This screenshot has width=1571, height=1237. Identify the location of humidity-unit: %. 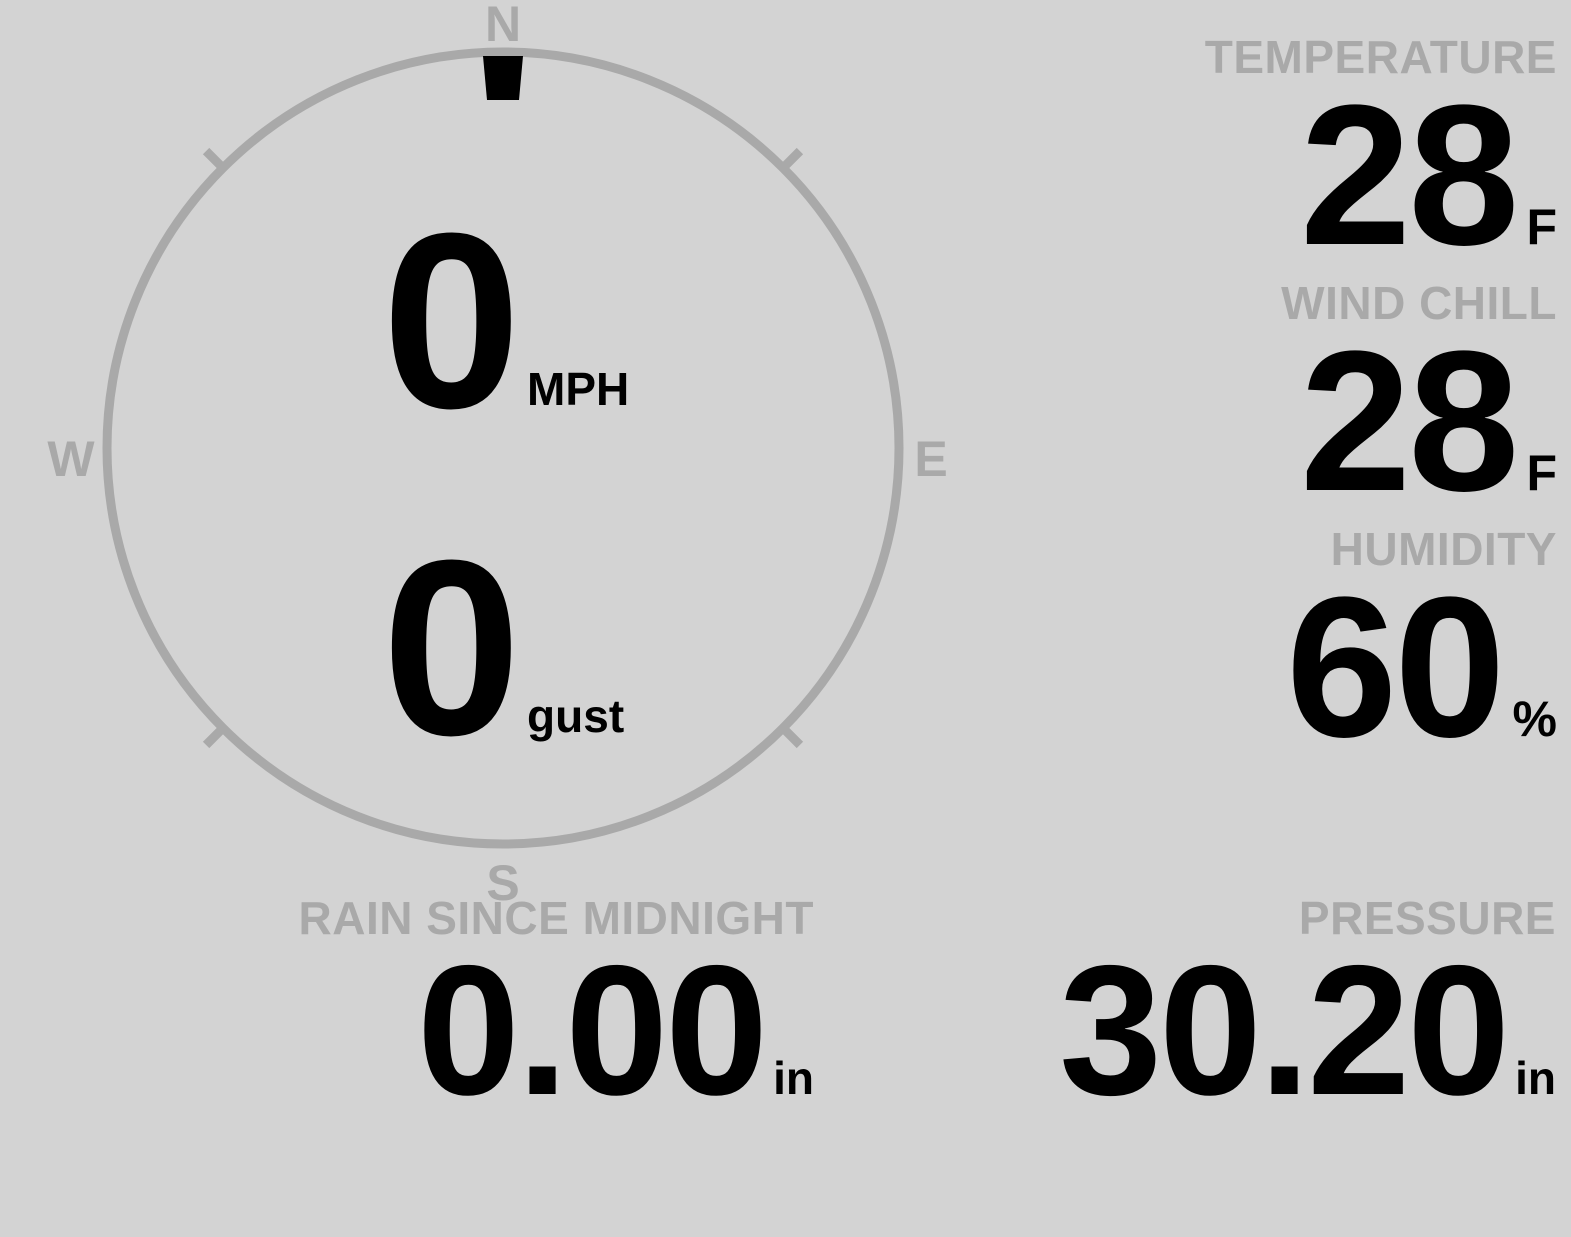
(1534, 719).